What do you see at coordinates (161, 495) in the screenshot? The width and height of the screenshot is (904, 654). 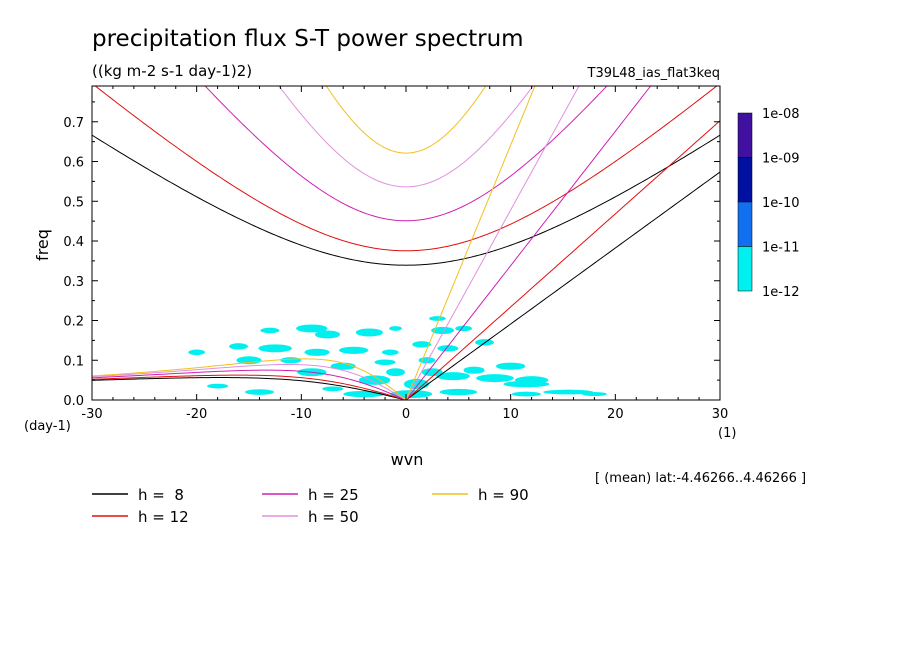 I see `legend-label: h = 8` at bounding box center [161, 495].